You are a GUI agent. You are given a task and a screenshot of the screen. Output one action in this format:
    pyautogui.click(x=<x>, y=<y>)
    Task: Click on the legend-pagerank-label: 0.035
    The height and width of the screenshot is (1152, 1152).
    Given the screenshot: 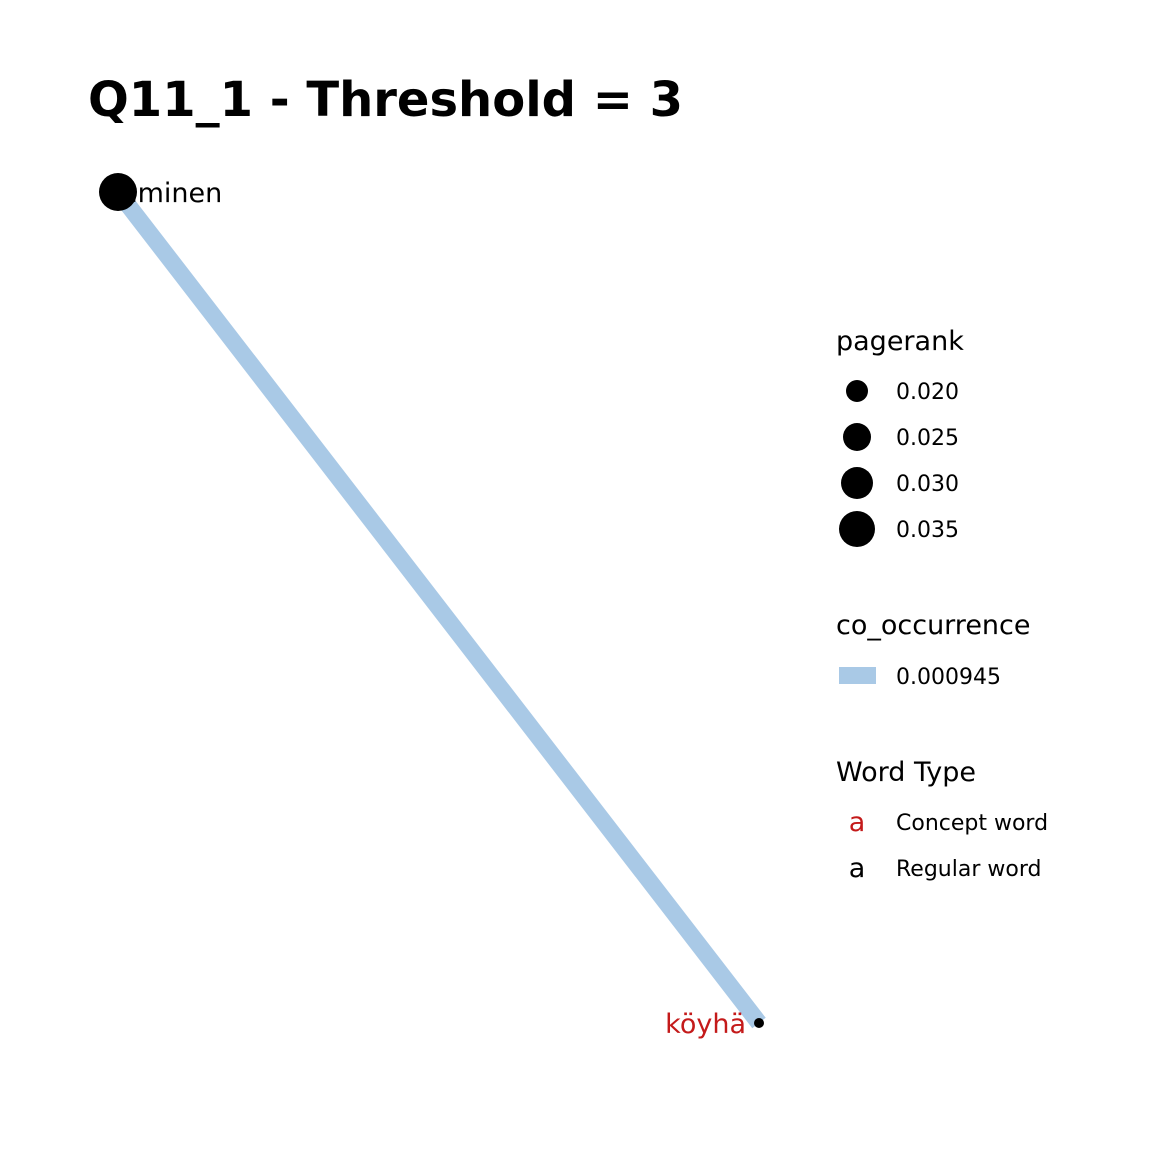 What is the action you would take?
    pyautogui.click(x=927, y=530)
    